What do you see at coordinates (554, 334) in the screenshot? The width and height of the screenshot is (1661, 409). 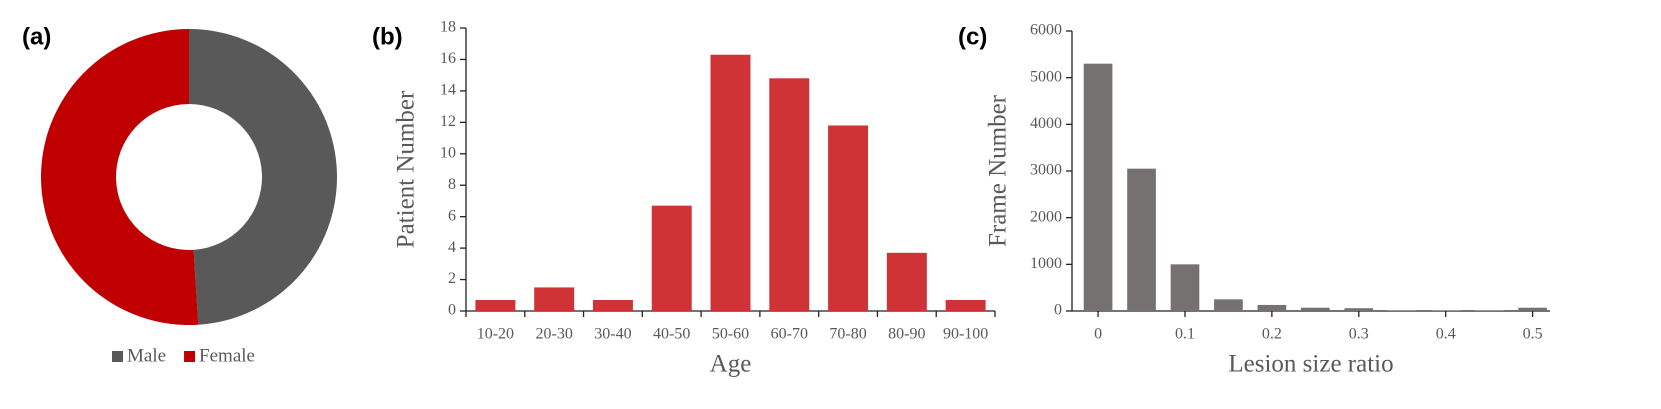 I see `x-tick-label: 20-30` at bounding box center [554, 334].